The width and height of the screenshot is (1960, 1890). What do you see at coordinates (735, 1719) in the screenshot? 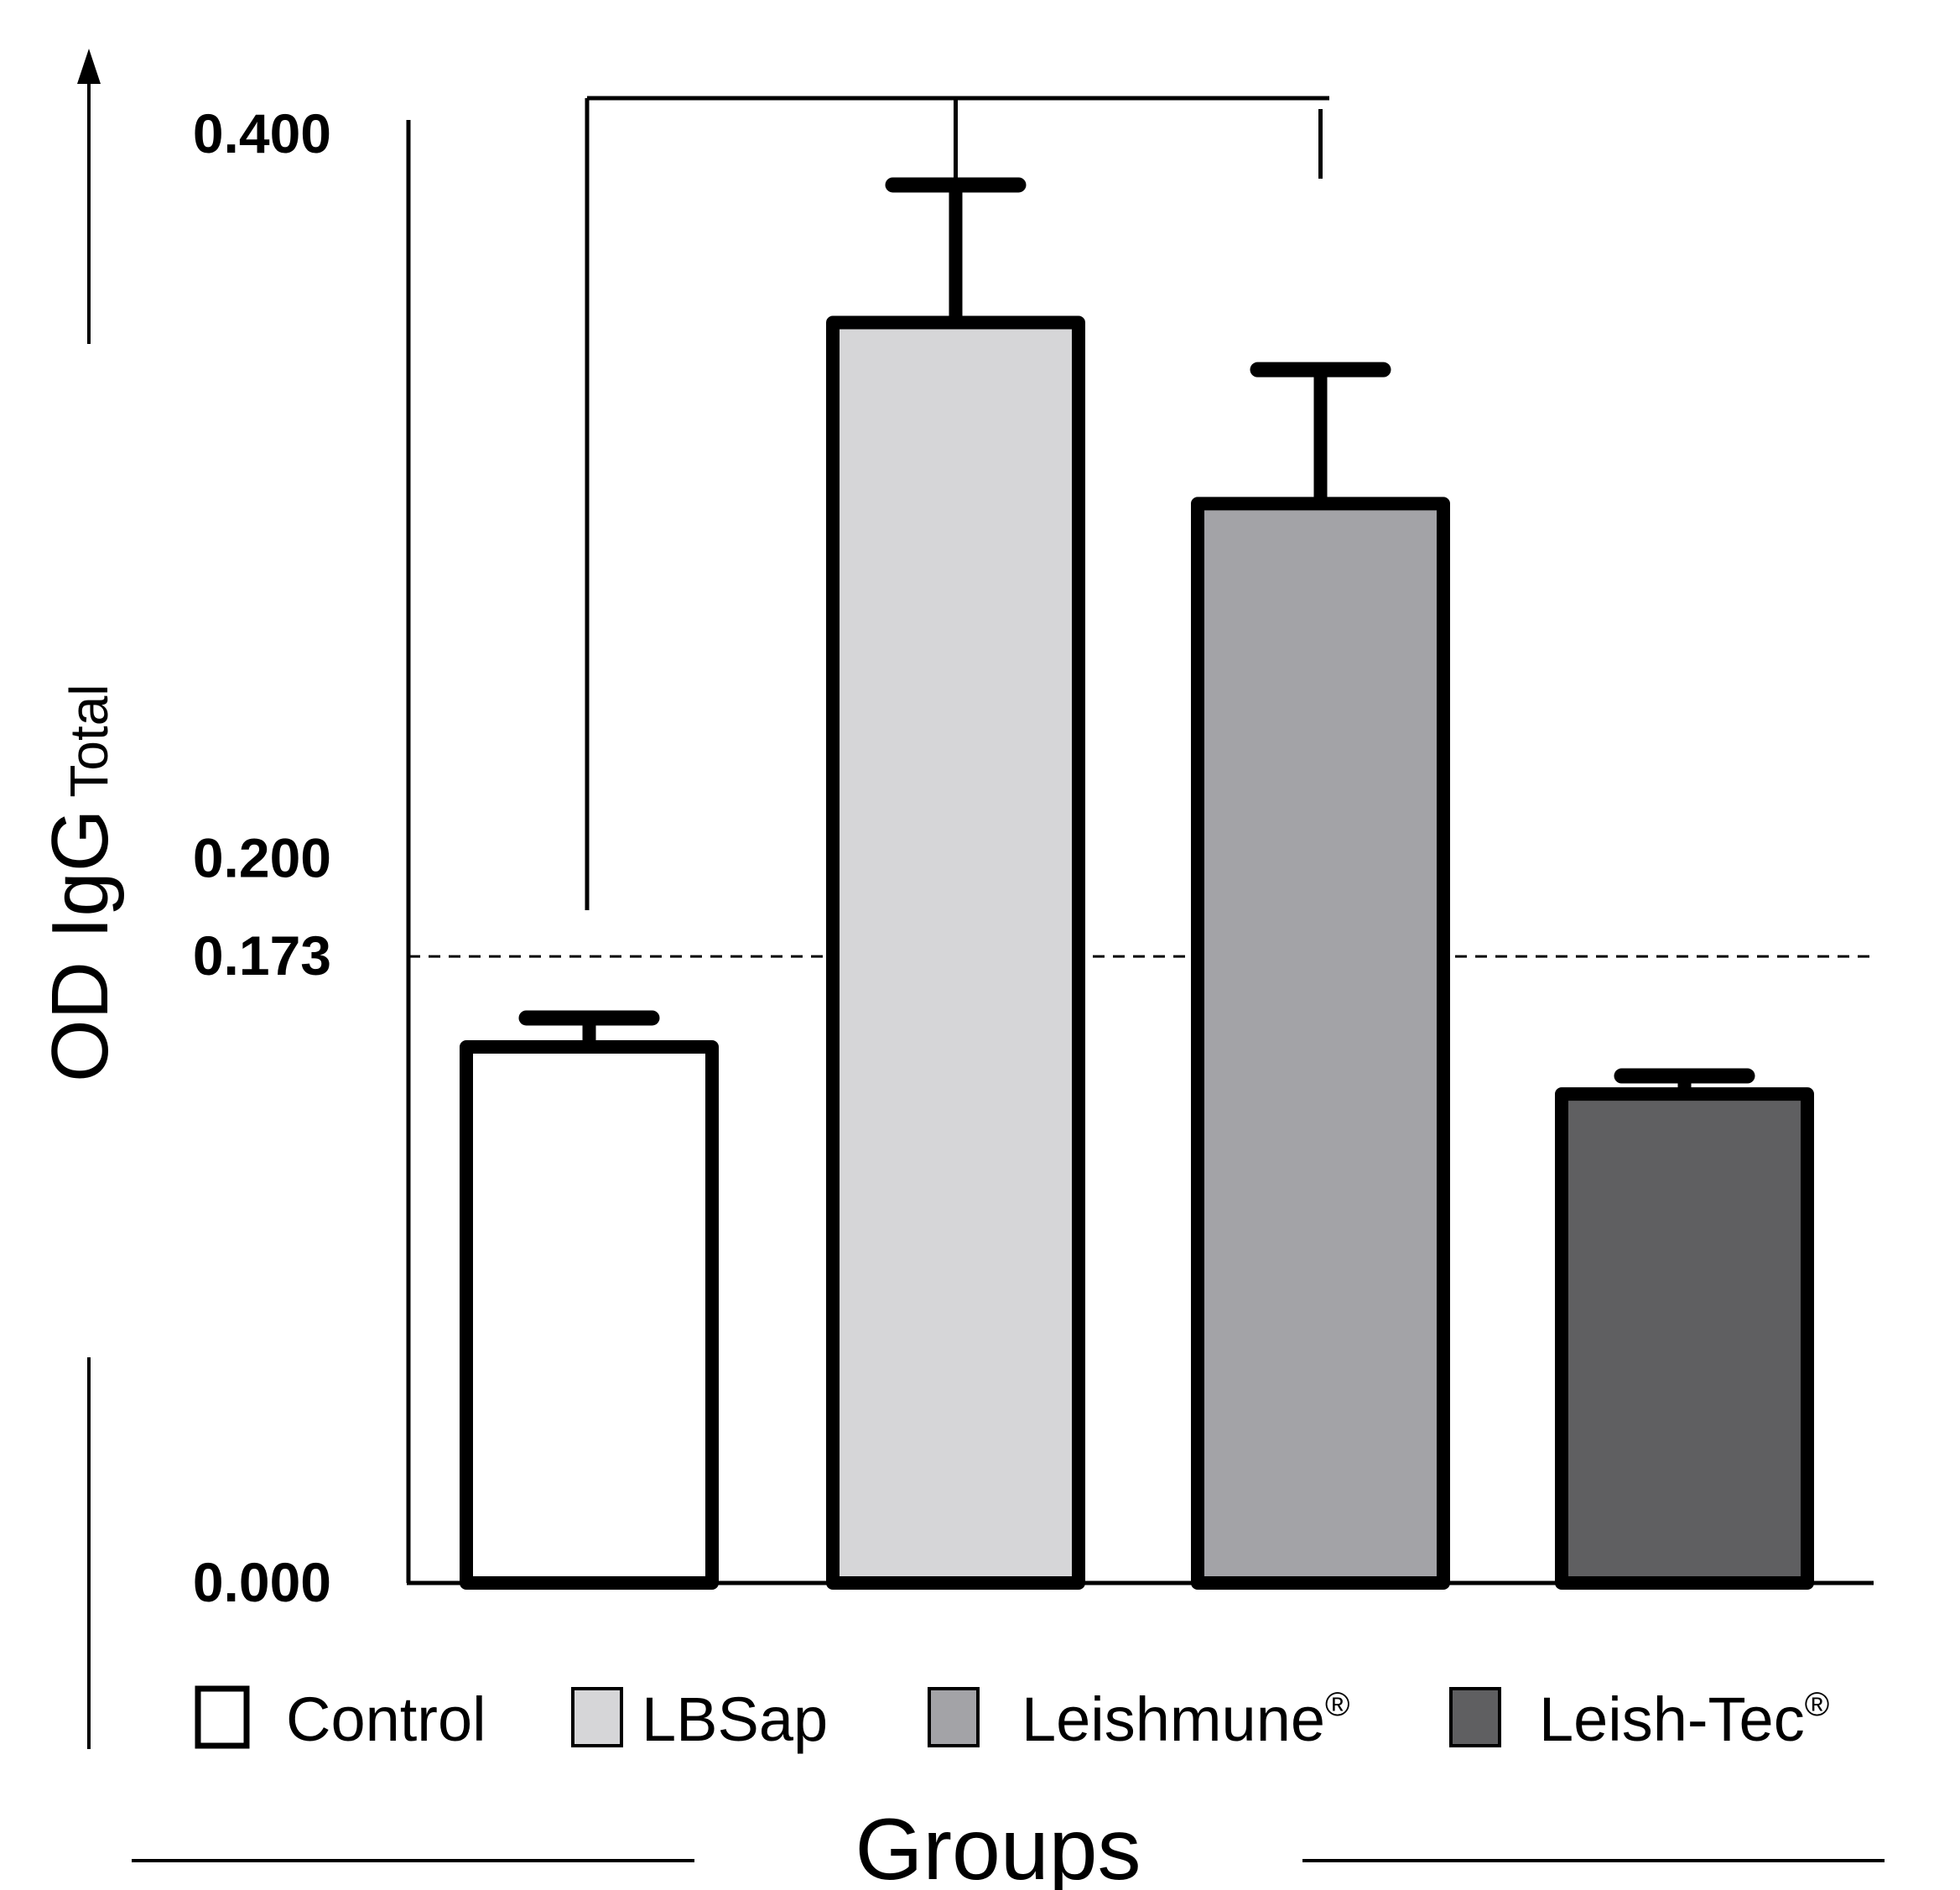
I see `legend-label: LBSap` at bounding box center [735, 1719].